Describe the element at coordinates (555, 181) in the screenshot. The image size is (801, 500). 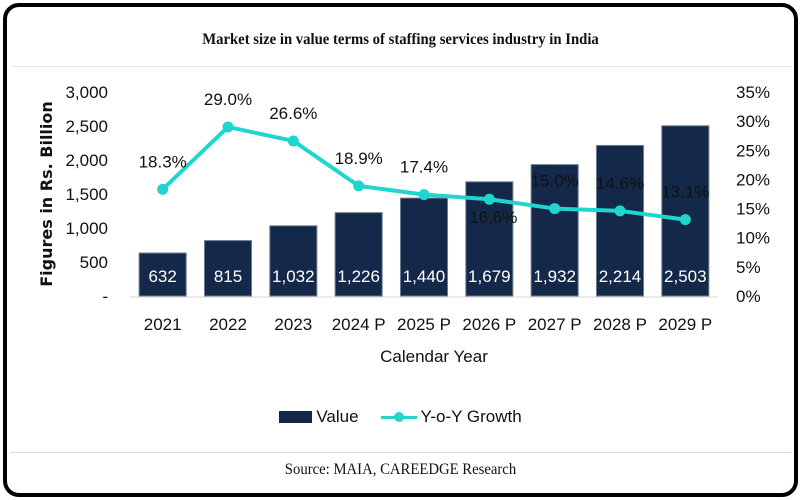
I see `growth-data-label: 15.0%` at that location.